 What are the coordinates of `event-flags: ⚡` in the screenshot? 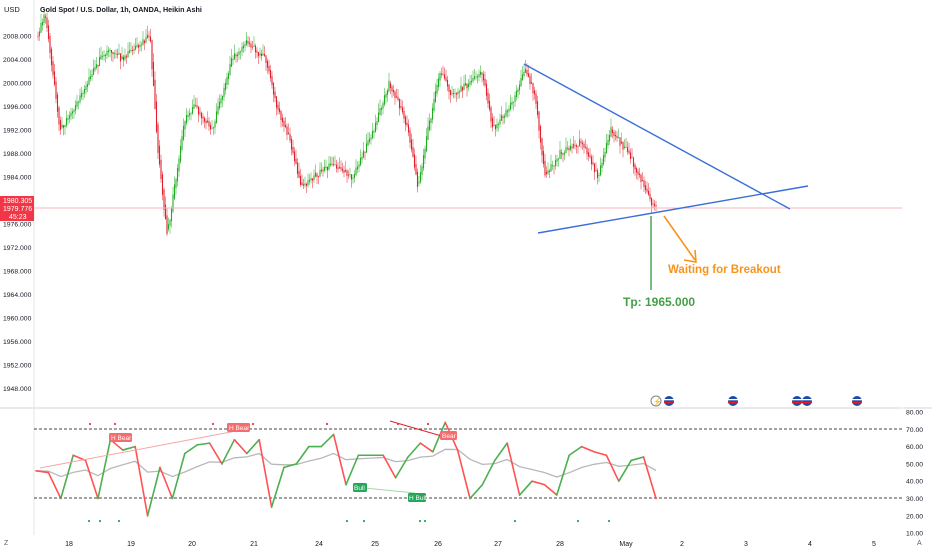 It's located at (756, 401).